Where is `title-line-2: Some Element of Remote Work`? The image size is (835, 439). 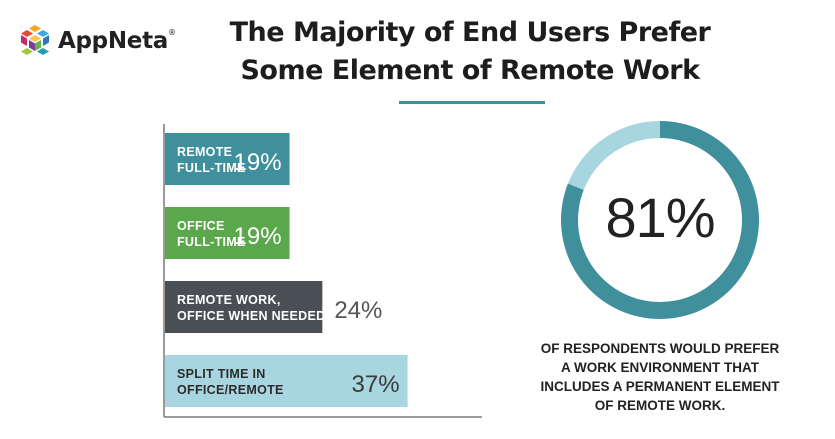 title-line-2: Some Element of Remote Work is located at coordinates (470, 70).